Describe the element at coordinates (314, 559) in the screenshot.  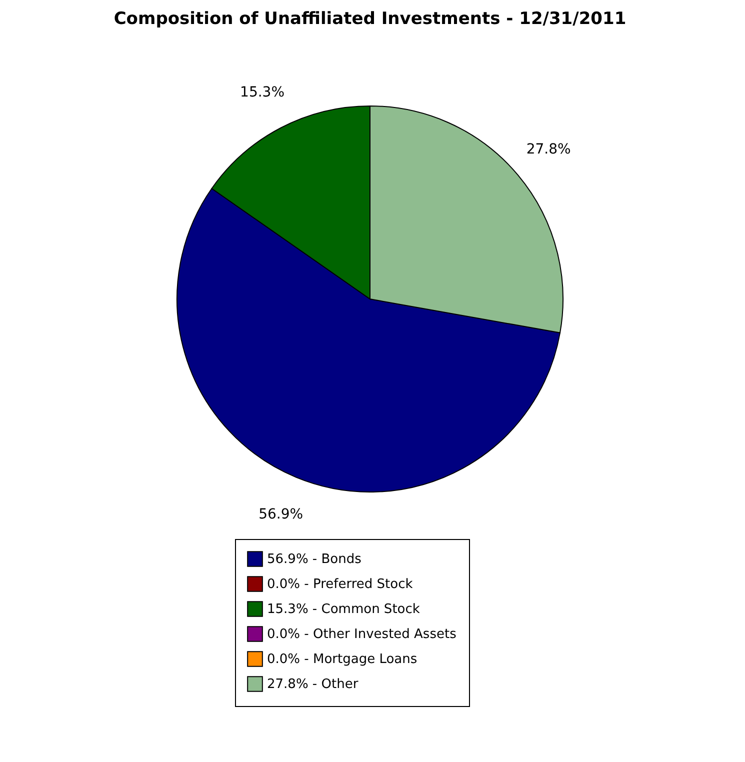
I see `legend-label: 56.9% - Bonds` at that location.